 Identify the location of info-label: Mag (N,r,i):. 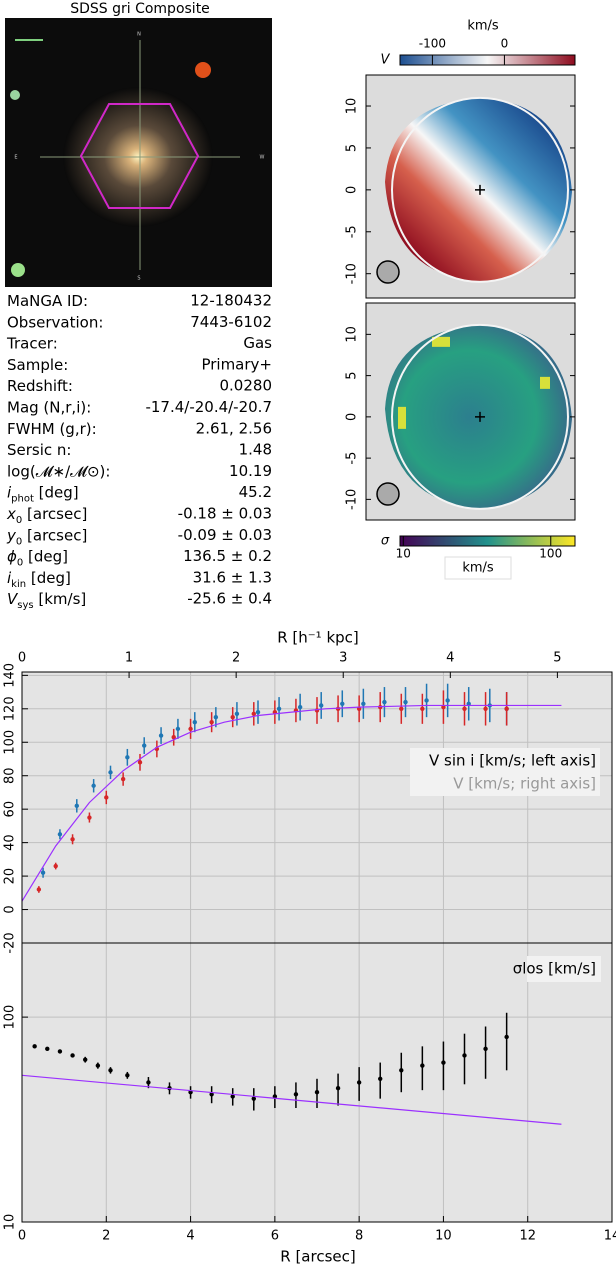
(49, 407).